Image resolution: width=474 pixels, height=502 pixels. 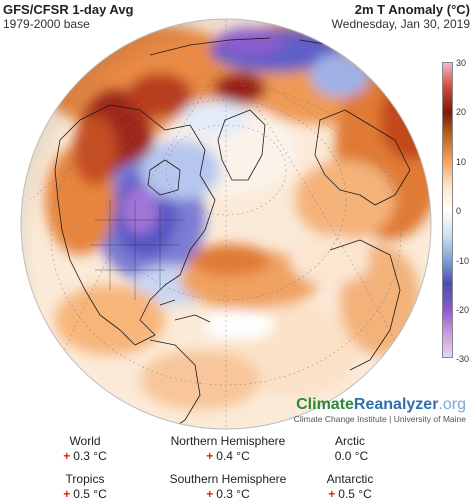 I want to click on stat-tropics: Tropics +0.5 °C, so click(x=85, y=487).